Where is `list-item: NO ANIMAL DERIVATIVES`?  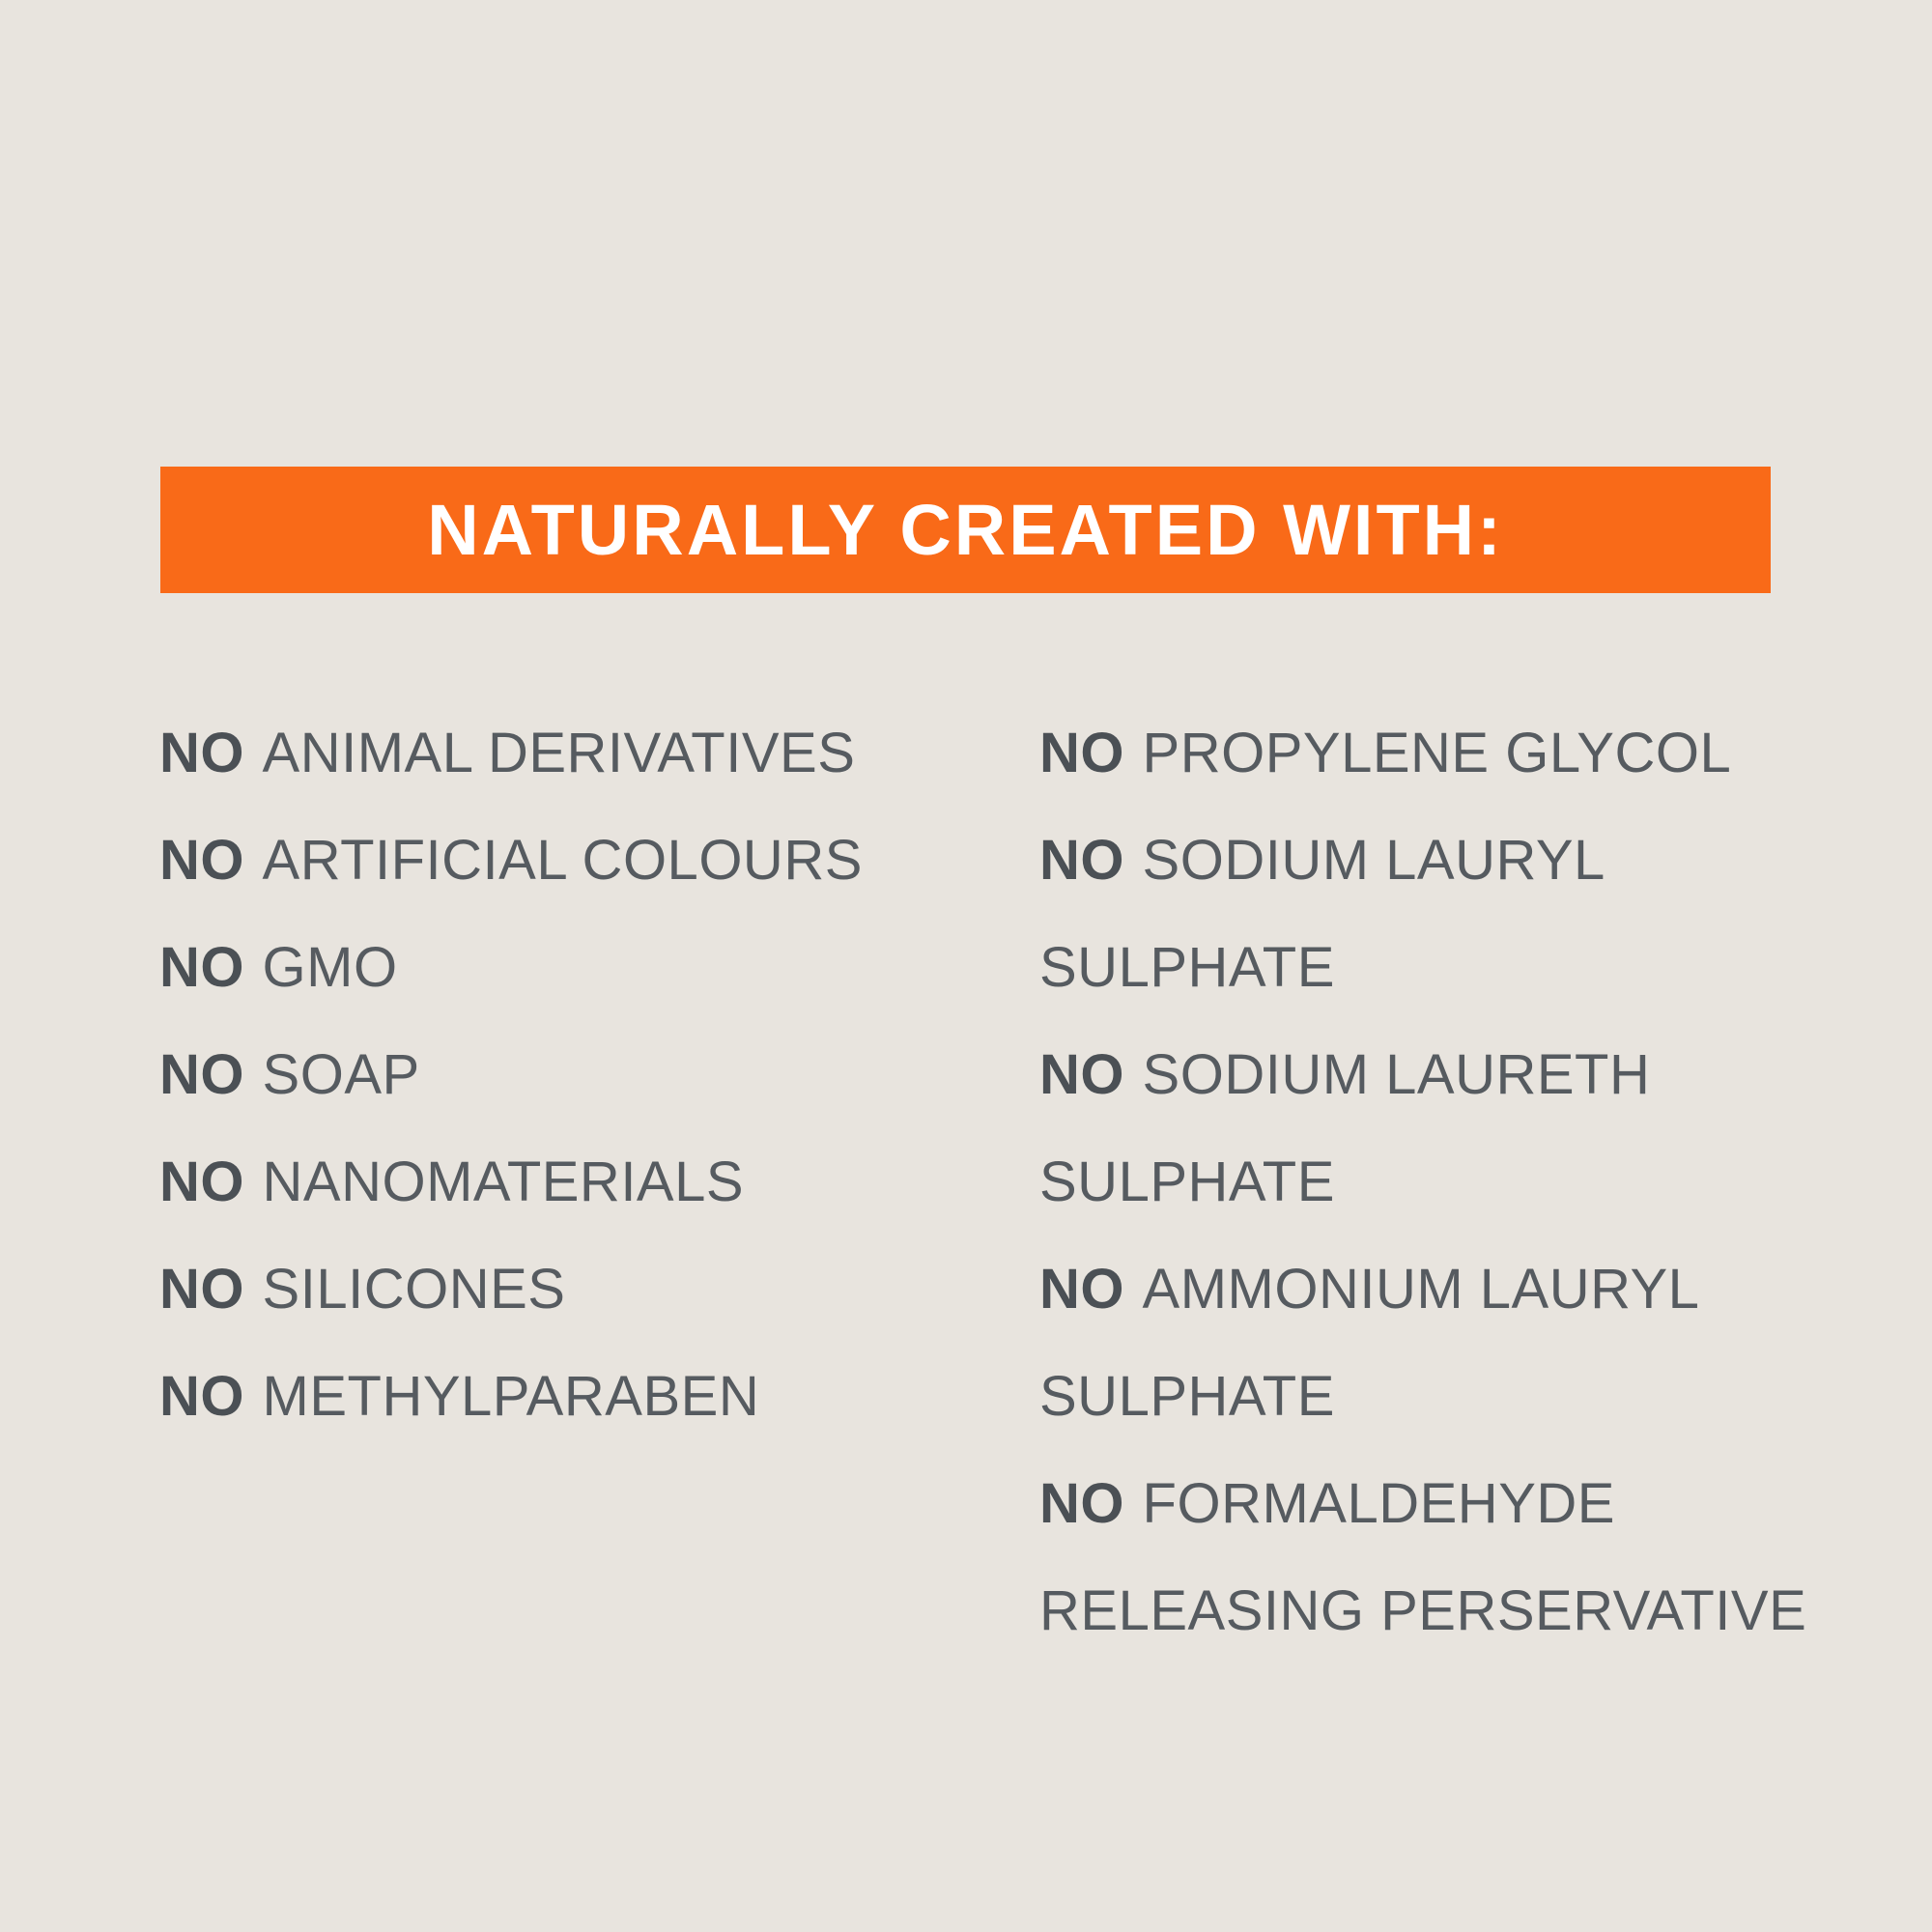 list-item: NO ANIMAL DERIVATIVES is located at coordinates (511, 753).